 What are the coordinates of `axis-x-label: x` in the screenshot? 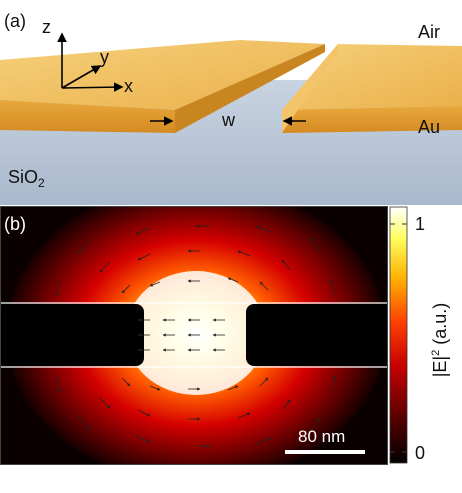 It's located at (128, 86).